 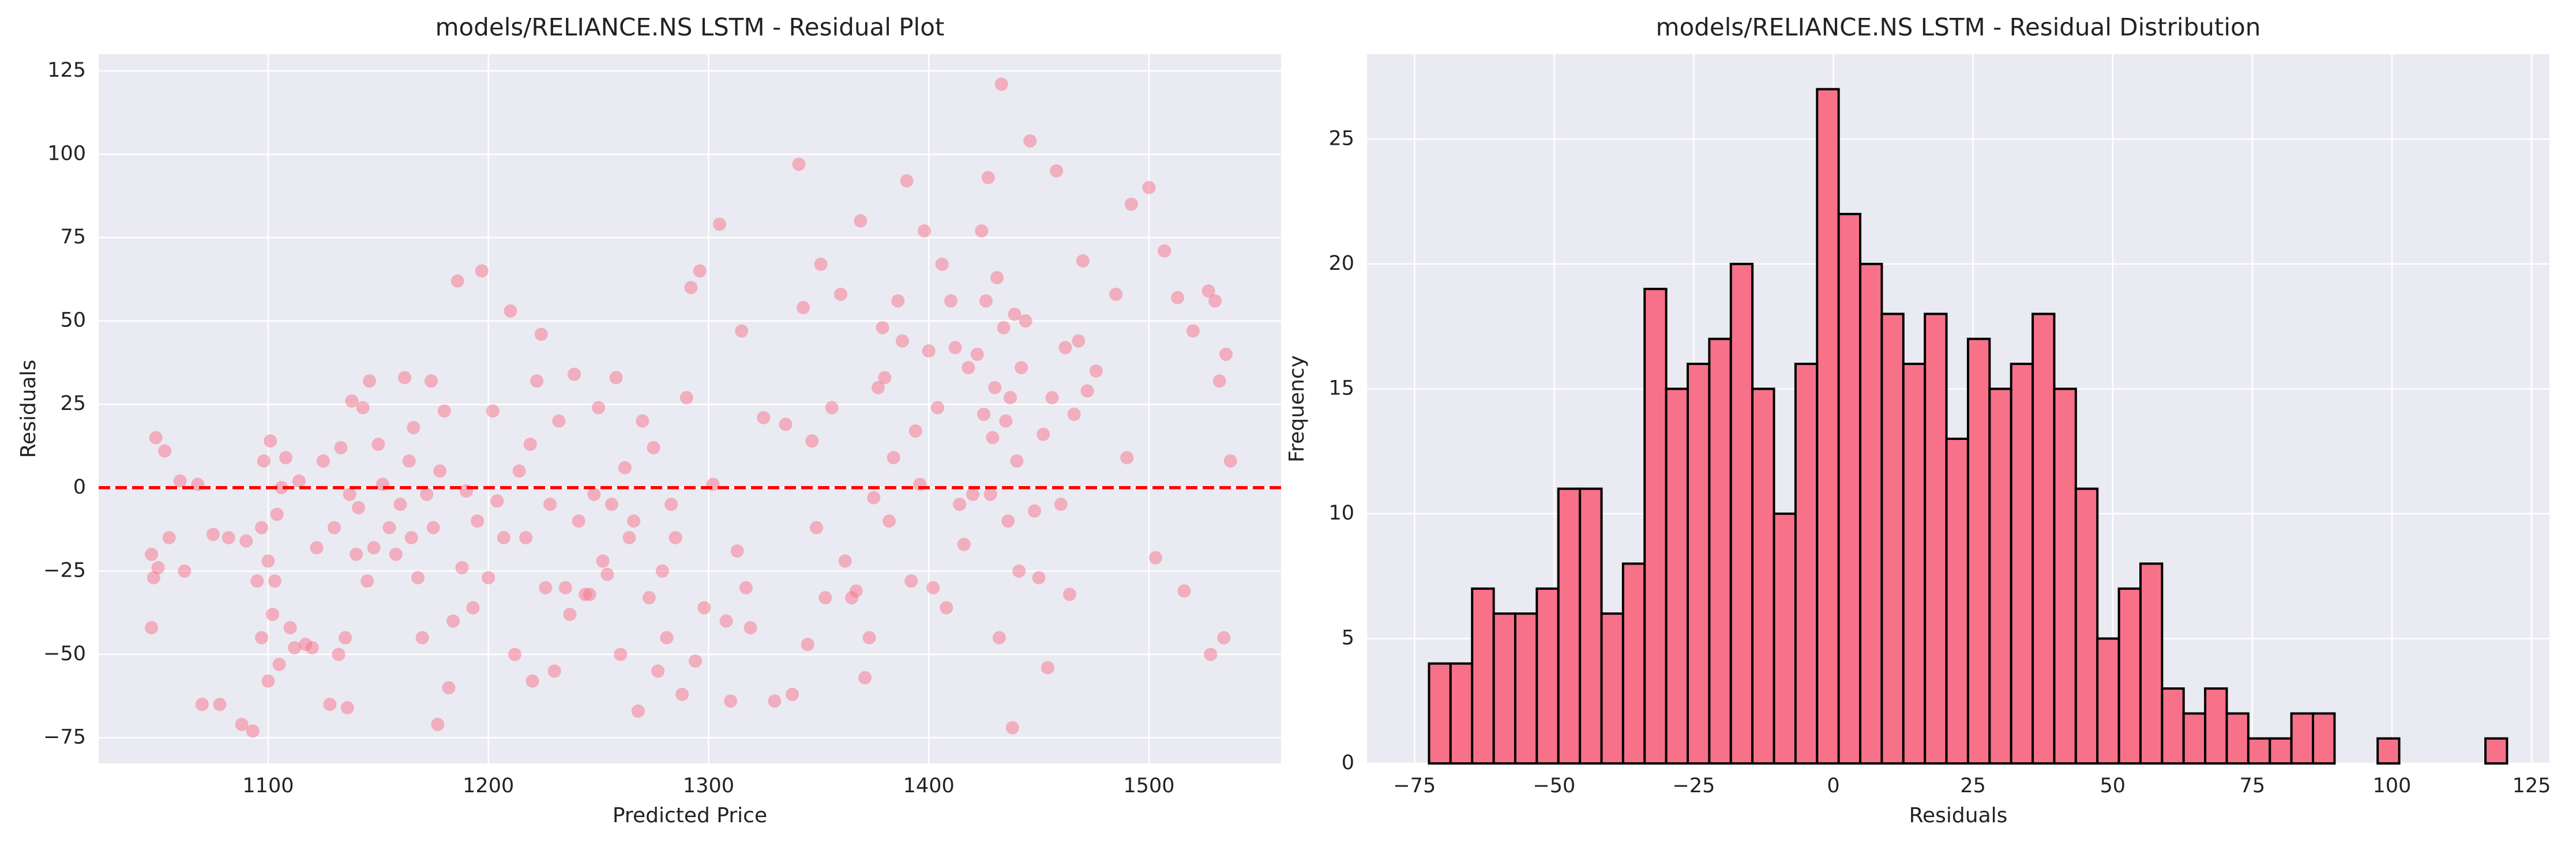 What do you see at coordinates (1833, 785) in the screenshot?
I see `x-tick-label: 0` at bounding box center [1833, 785].